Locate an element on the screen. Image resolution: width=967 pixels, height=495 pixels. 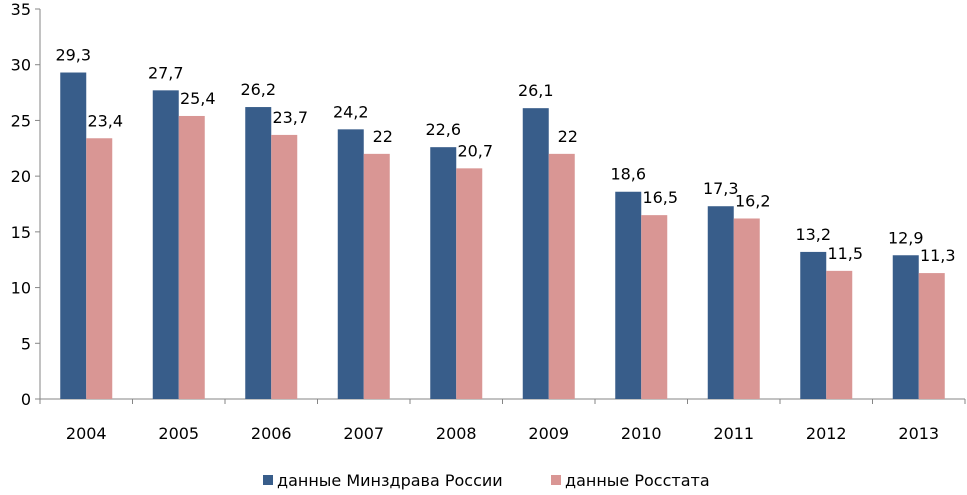
y-tick-label: 20 is located at coordinates (21, 176).